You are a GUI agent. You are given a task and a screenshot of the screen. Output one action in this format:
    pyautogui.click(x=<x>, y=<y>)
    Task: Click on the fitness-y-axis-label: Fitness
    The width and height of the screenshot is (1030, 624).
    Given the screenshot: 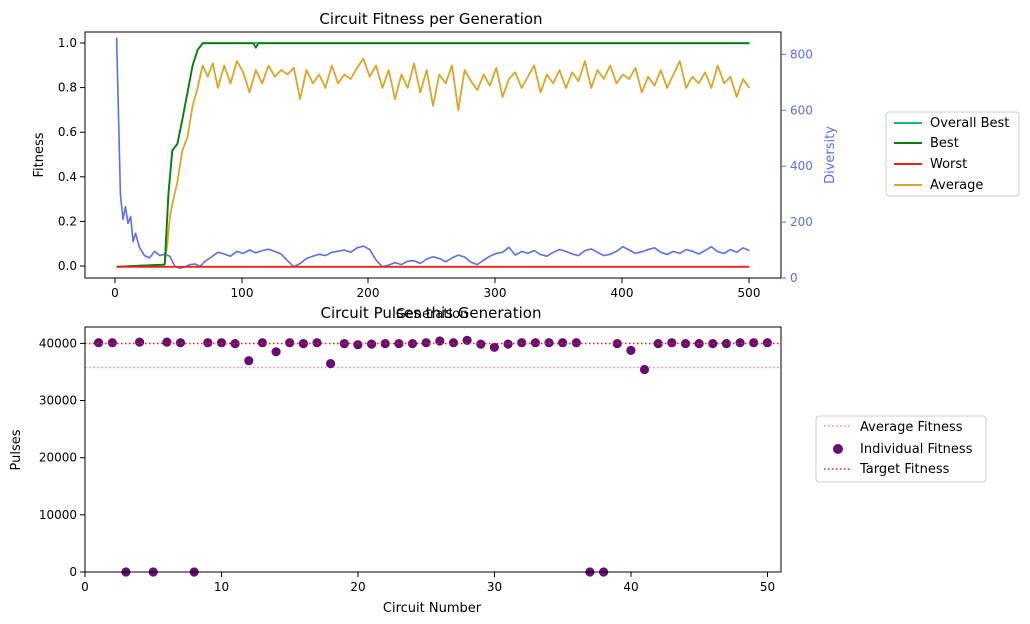 What is the action you would take?
    pyautogui.click(x=39, y=154)
    